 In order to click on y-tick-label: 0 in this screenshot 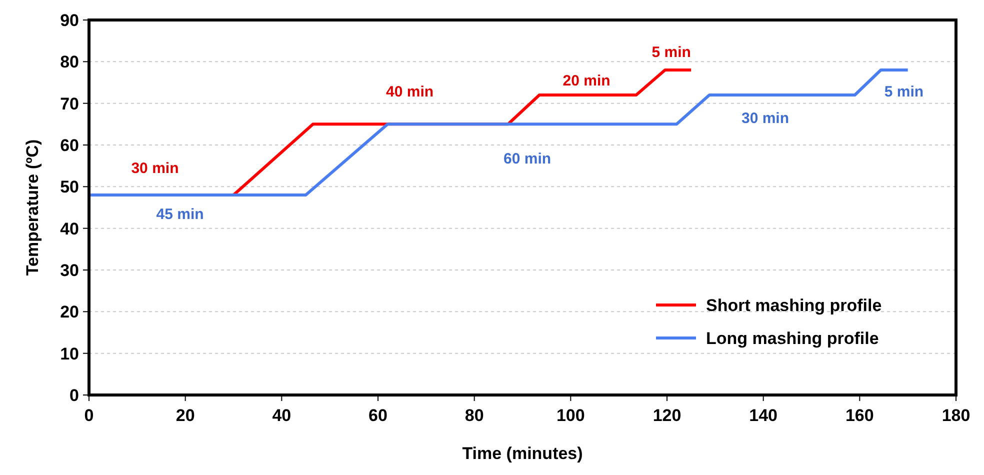, I will do `click(74, 395)`.